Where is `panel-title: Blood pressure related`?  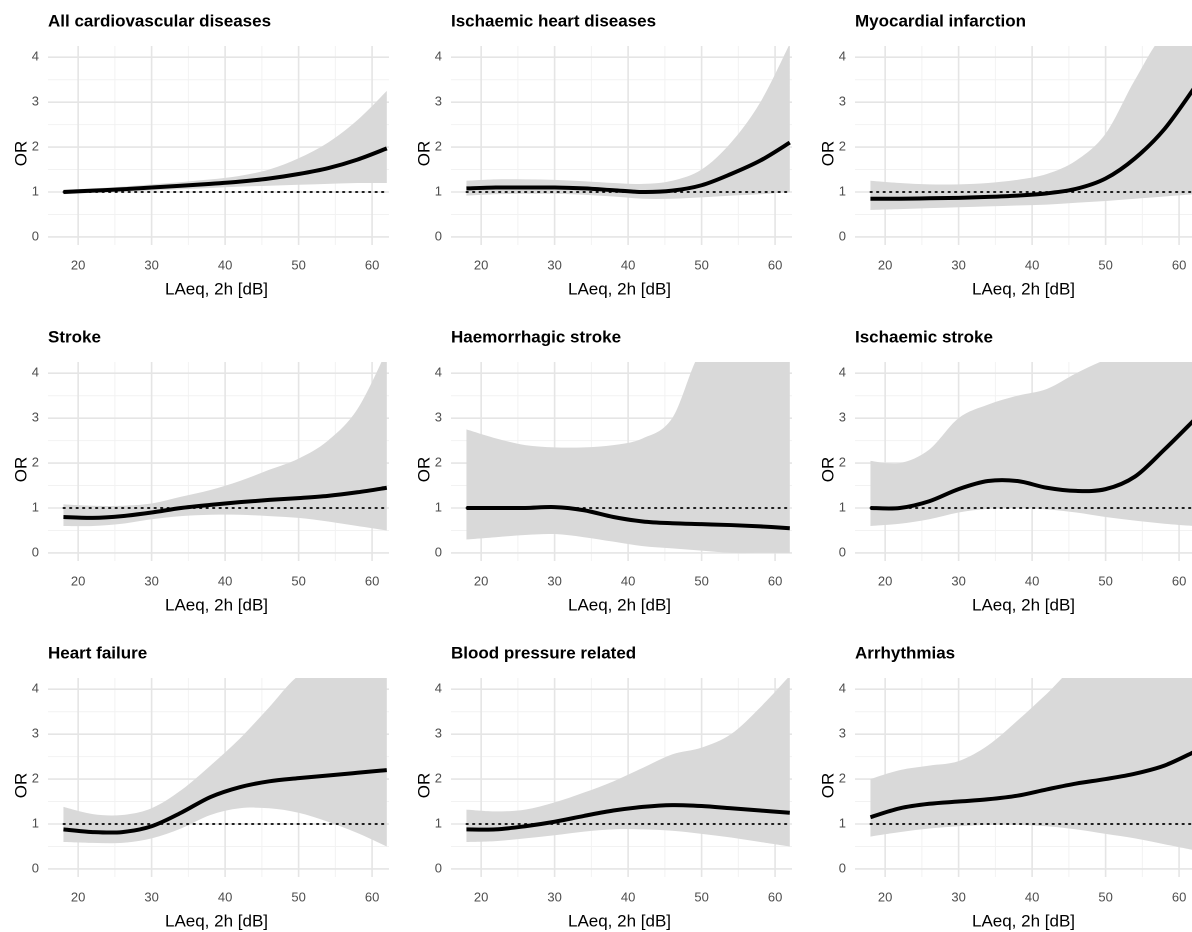 panel-title: Blood pressure related is located at coordinates (543, 652).